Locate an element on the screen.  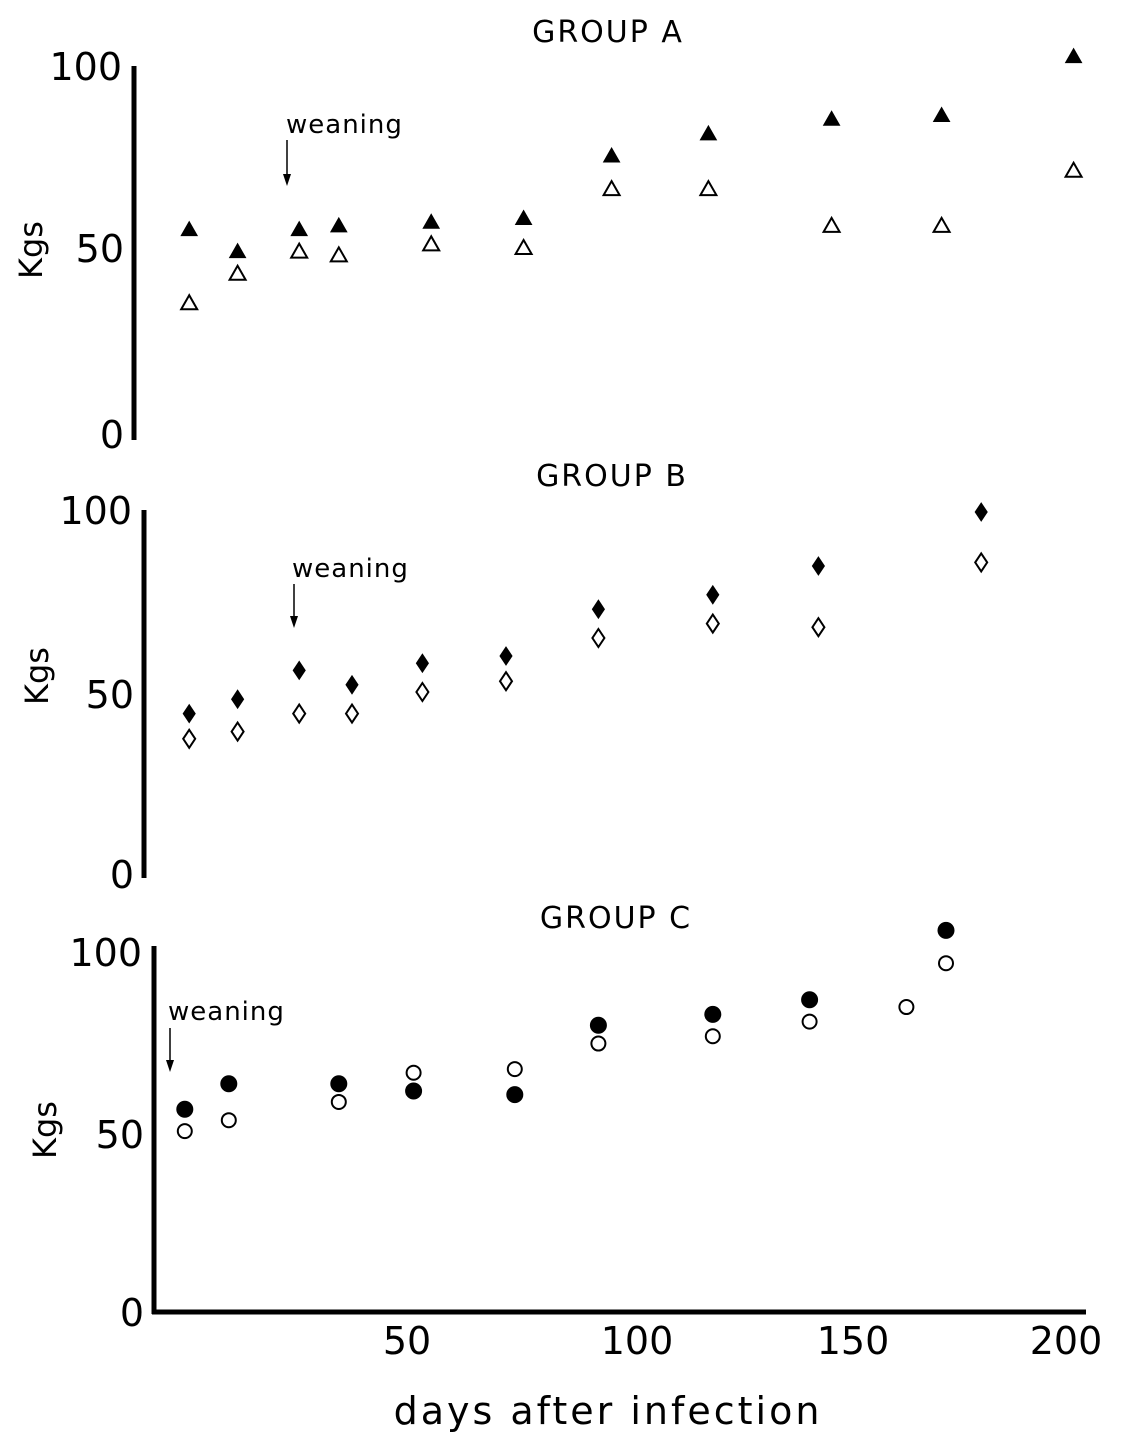
x-tick-100: 100 is located at coordinates (637, 1341).